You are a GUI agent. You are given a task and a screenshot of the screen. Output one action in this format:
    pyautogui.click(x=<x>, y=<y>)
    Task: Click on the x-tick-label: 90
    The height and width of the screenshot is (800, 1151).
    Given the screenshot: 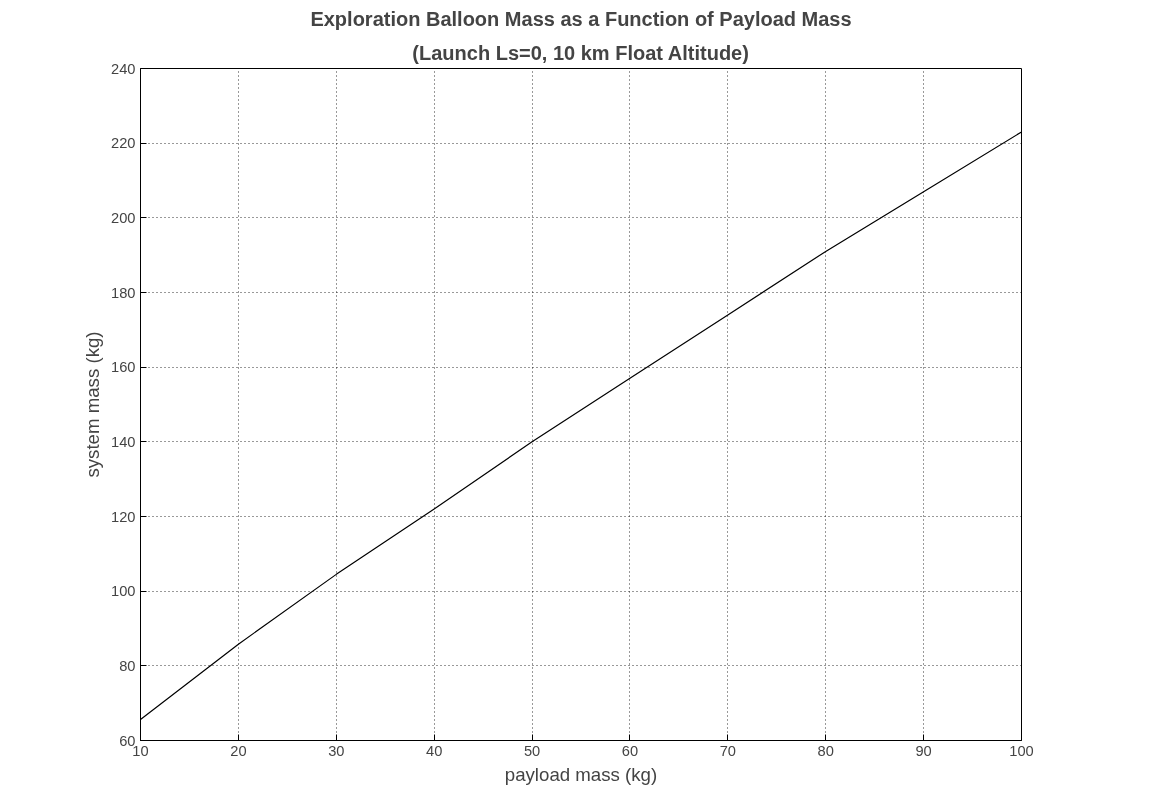 What is the action you would take?
    pyautogui.click(x=923, y=750)
    